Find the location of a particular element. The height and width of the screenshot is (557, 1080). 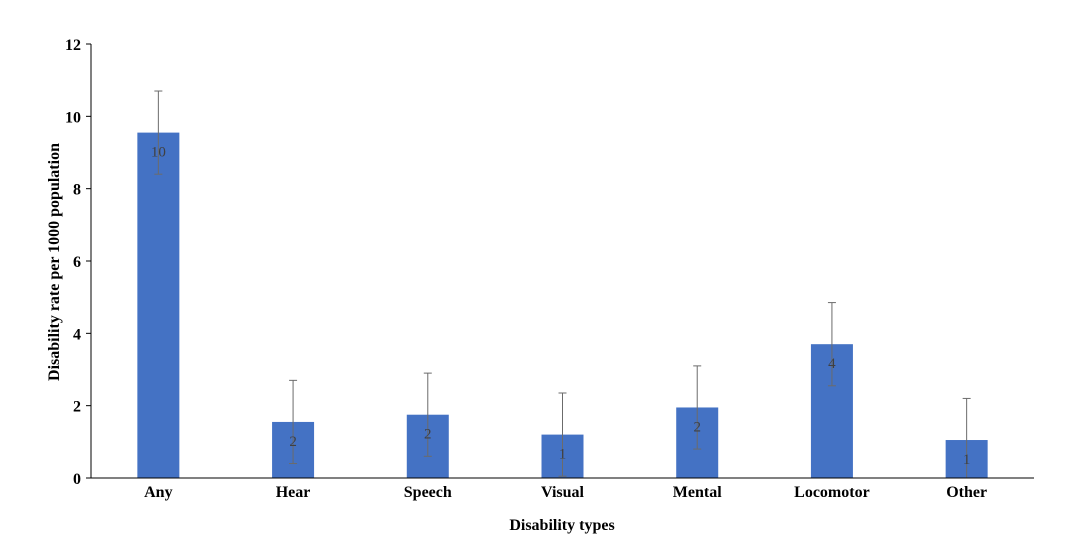

data-label-locomotor: 4 is located at coordinates (832, 364).